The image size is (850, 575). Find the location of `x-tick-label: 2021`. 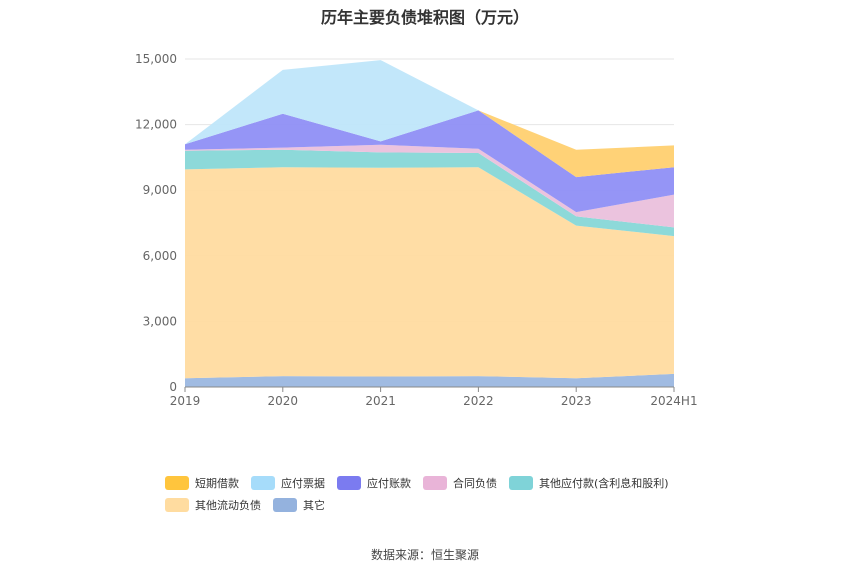

x-tick-label: 2021 is located at coordinates (380, 401).